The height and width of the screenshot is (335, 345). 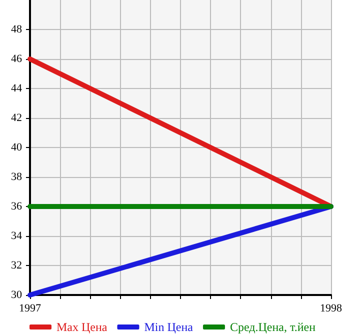 What do you see at coordinates (16, 118) in the screenshot?
I see `y-tick-label: 42` at bounding box center [16, 118].